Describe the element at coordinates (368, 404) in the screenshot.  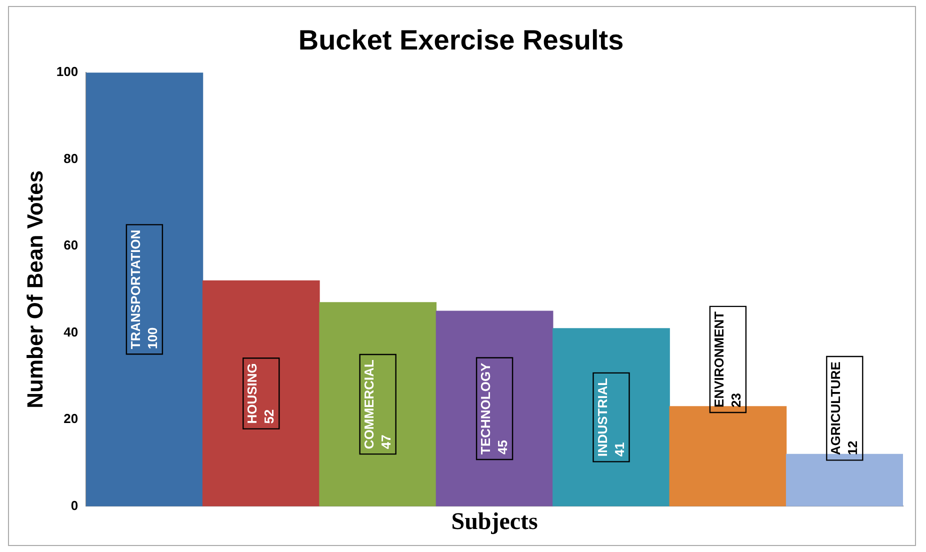
I see `x-tick-label: COMMERCIAL` at that location.